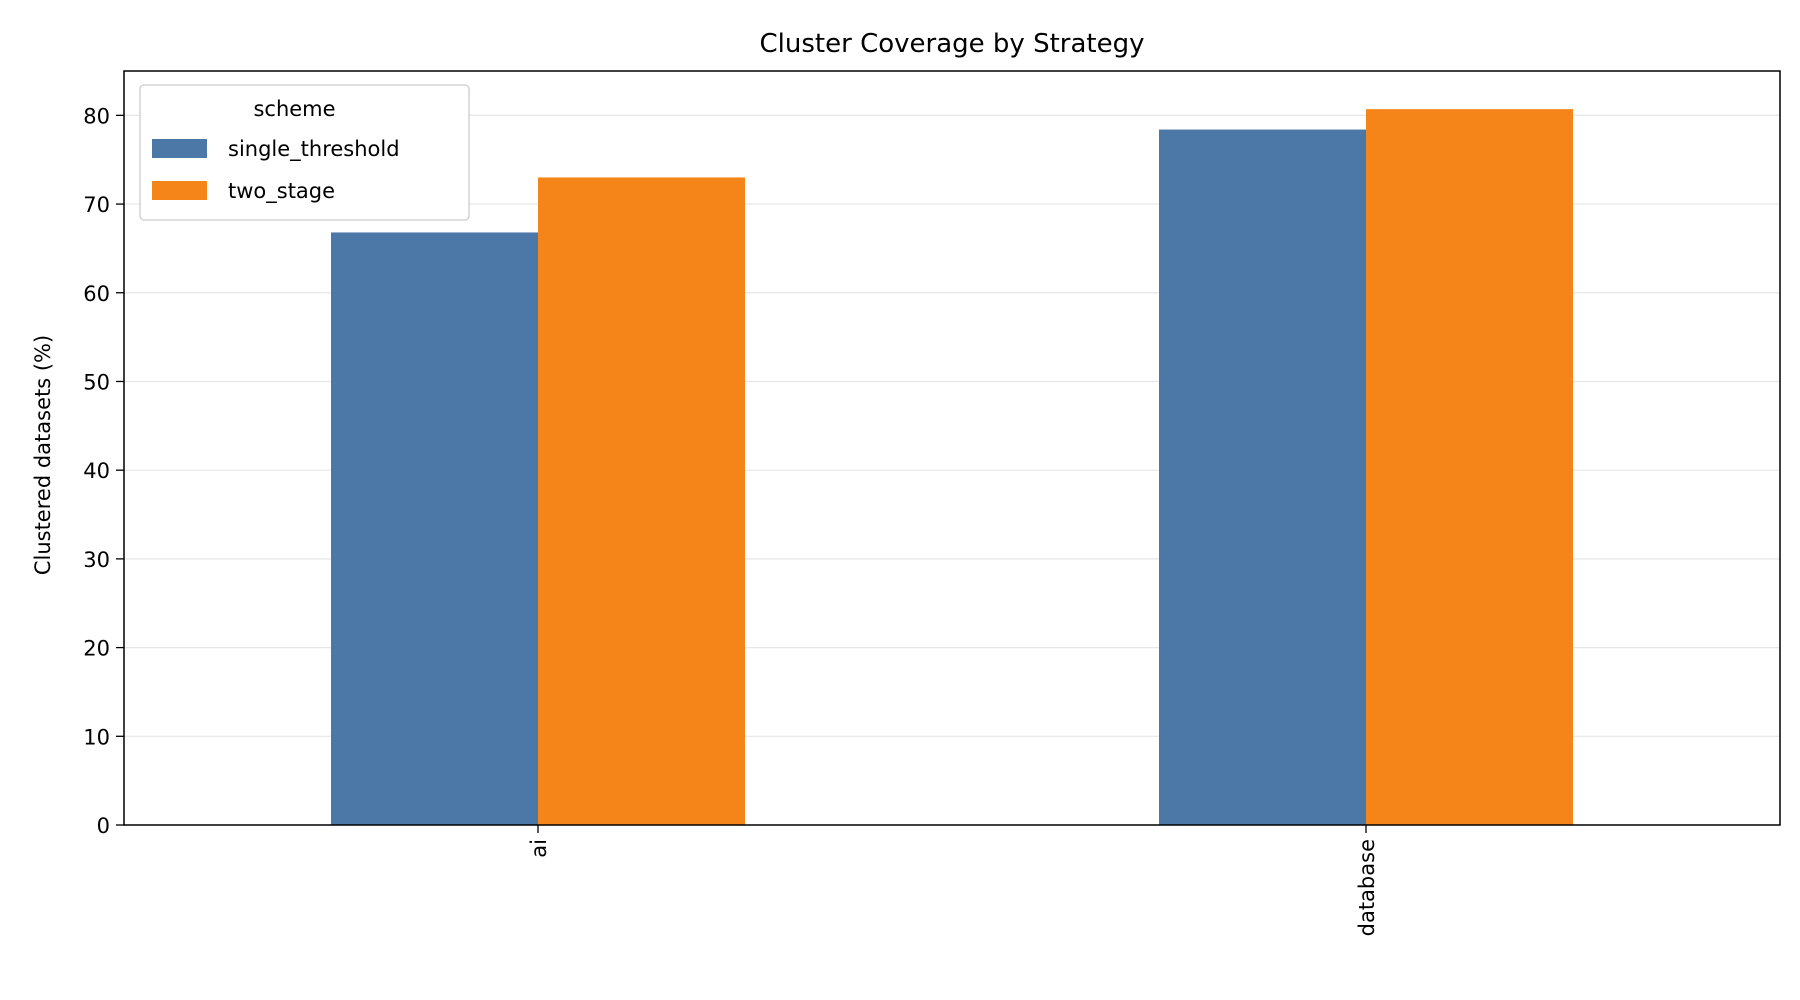  I want to click on y-ticks: 0 10 20 30 40 50 60 70 80, so click(103, 471).